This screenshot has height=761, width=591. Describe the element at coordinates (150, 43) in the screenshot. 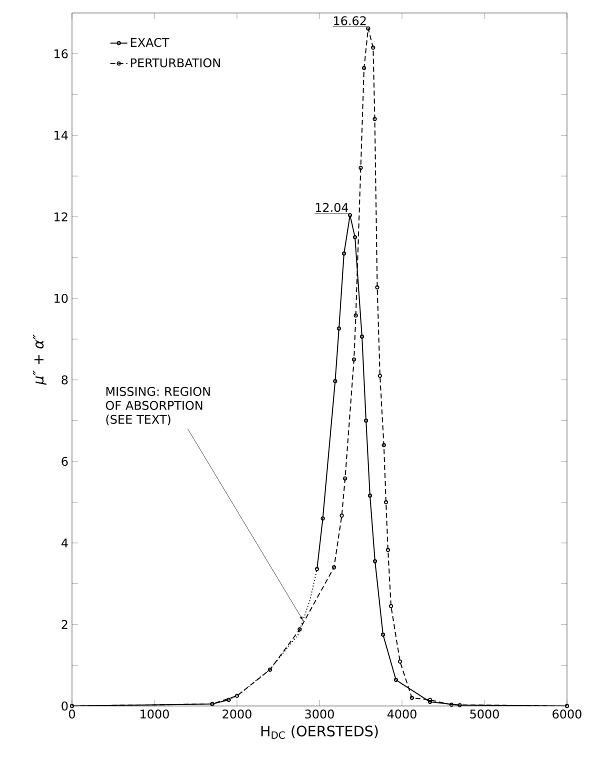

I see `legend-label: EXACT` at that location.